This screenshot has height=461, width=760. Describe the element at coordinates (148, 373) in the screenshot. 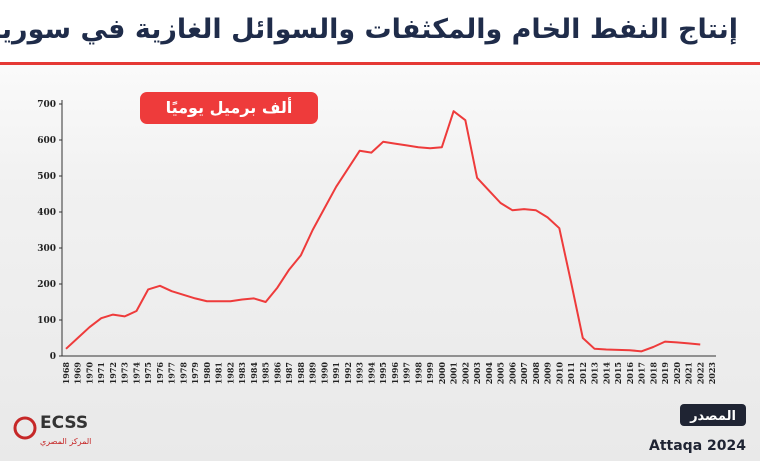

I see `x-tick-label: 1975` at that location.